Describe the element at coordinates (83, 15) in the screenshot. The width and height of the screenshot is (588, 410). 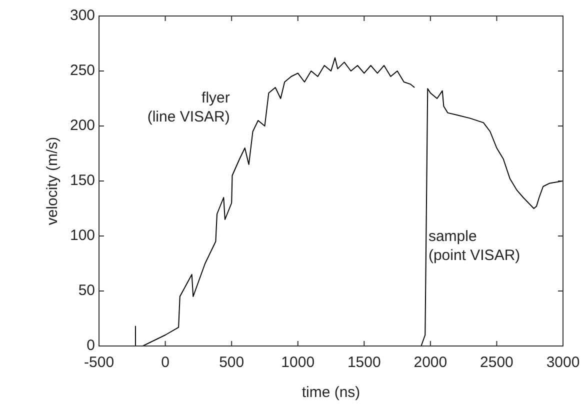
I see `y-tick-label: 300` at that location.